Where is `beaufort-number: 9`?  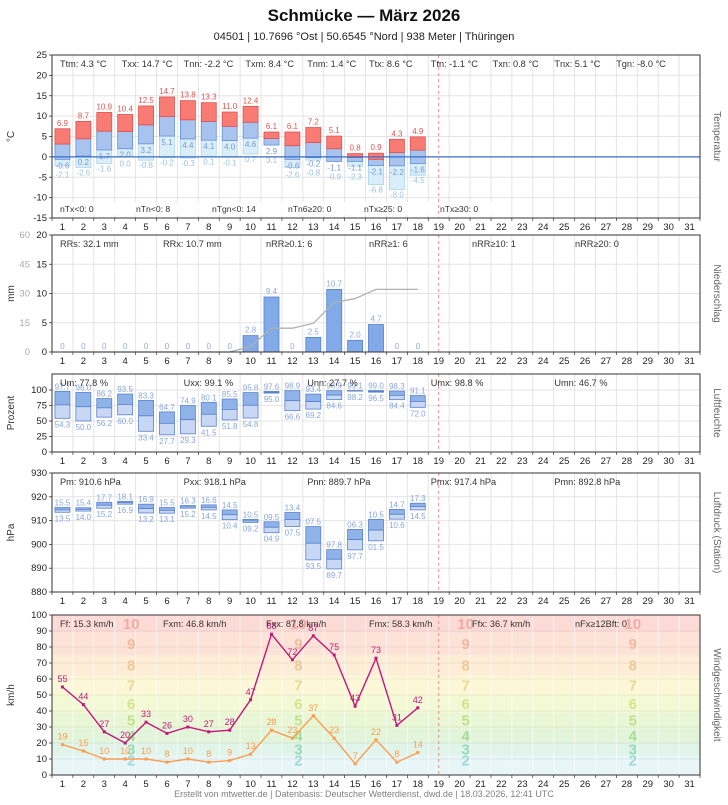 beaufort-number: 9 is located at coordinates (131, 644).